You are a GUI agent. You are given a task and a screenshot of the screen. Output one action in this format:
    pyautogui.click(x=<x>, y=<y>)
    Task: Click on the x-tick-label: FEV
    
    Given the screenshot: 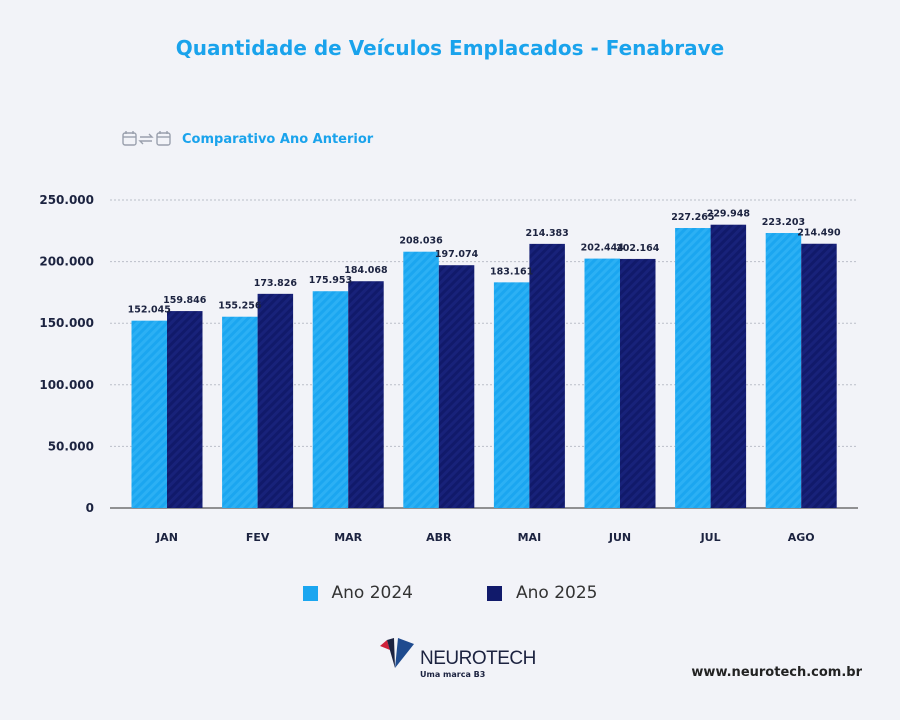 What is the action you would take?
    pyautogui.click(x=258, y=537)
    